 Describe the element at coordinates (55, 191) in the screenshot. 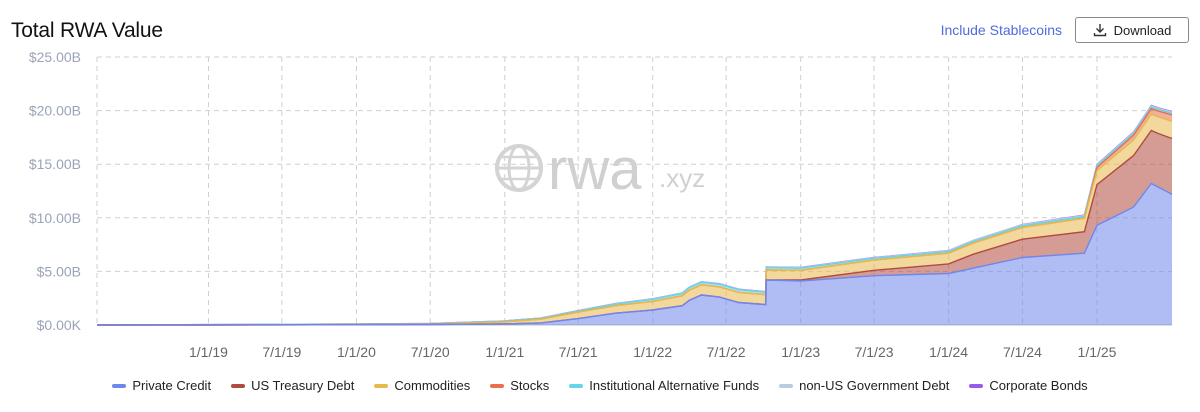

I see `y-axis: $0.00K $5.00B $10.00B $15.00B $20.00B $25.00B` at that location.